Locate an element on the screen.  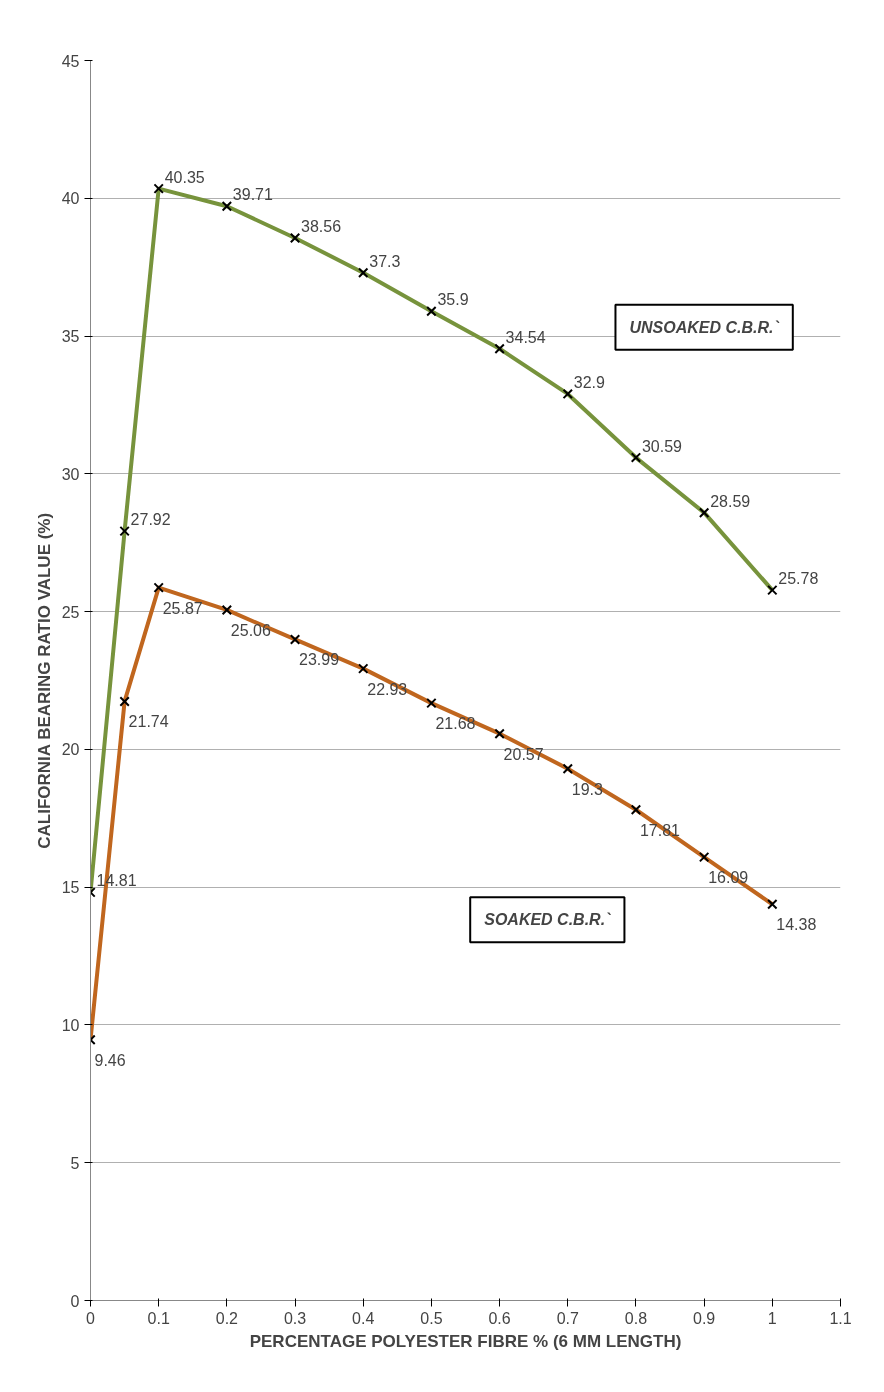
data-label: 39.71 is located at coordinates (252, 195).